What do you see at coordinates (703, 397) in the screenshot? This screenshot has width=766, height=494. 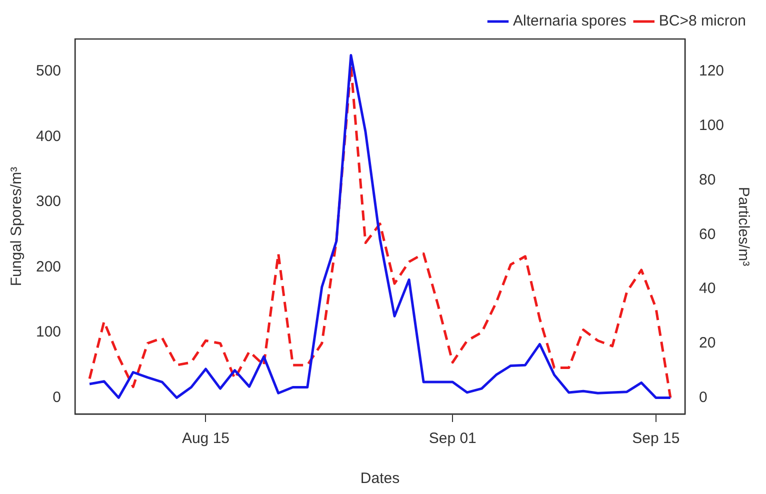 I see `y2-tick-label: 0` at bounding box center [703, 397].